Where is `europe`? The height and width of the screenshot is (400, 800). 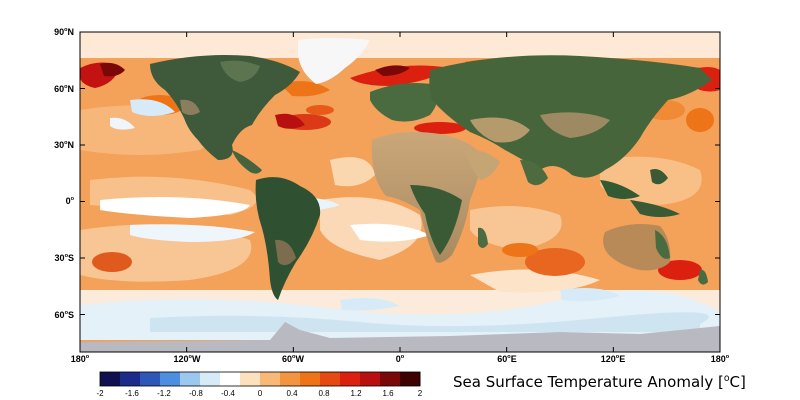 europe is located at coordinates (404, 102).